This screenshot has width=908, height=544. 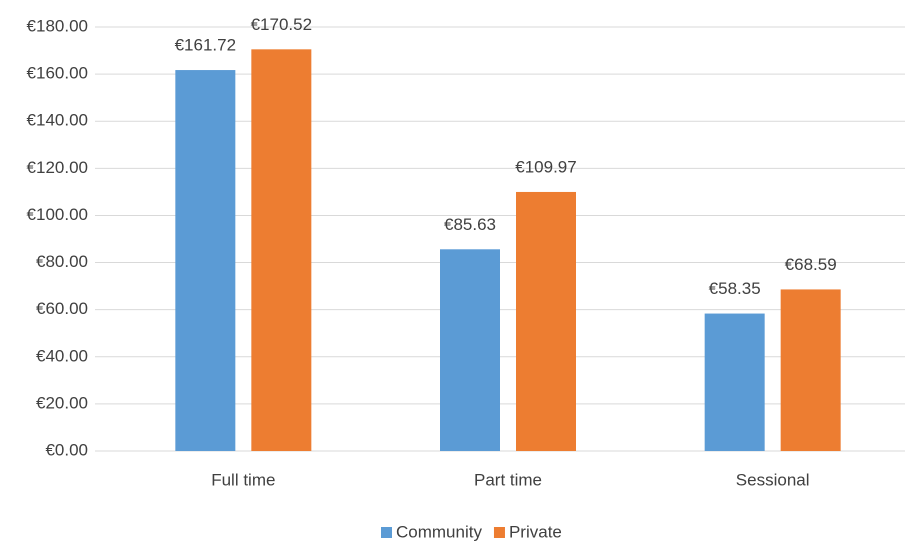 What do you see at coordinates (535, 531) in the screenshot?
I see `legend-label: Private` at bounding box center [535, 531].